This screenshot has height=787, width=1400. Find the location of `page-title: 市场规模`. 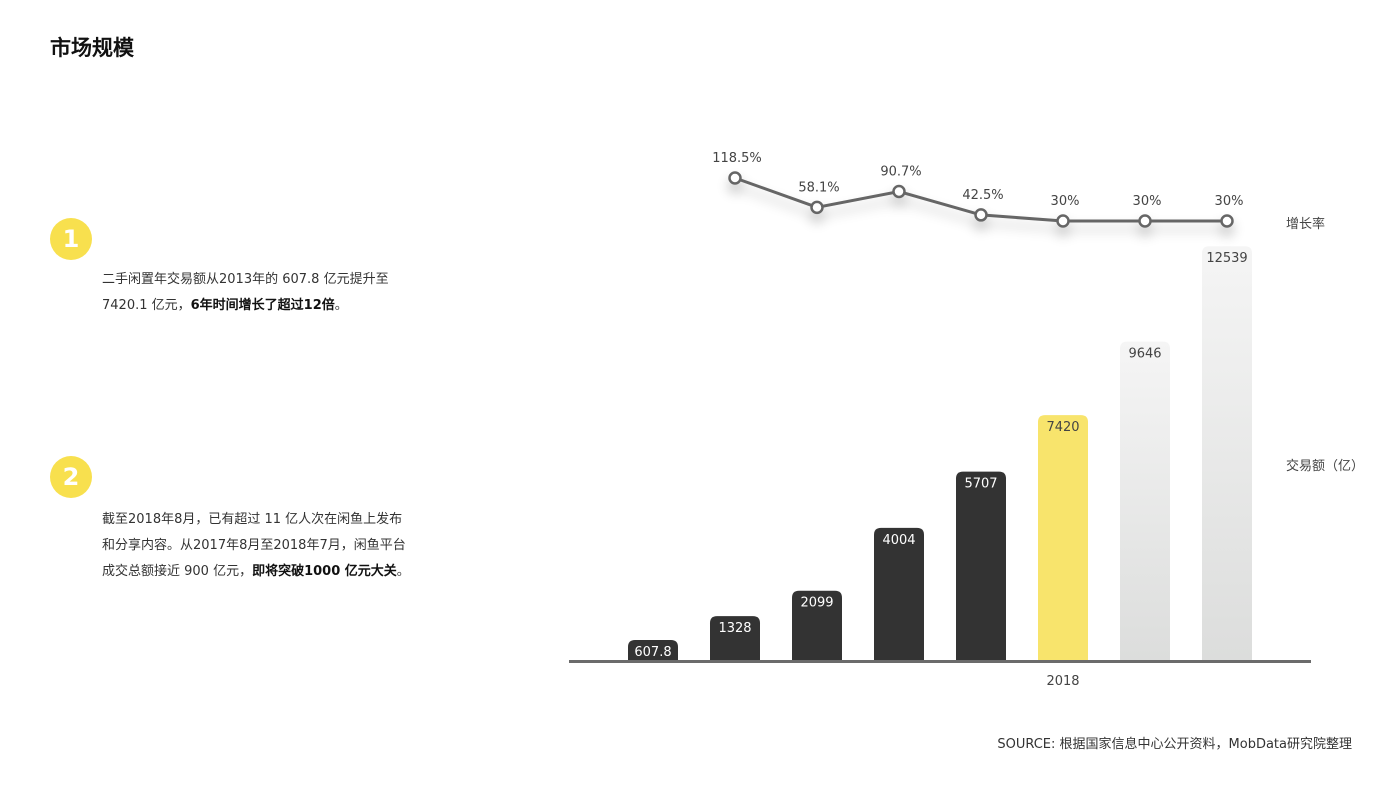

page-title: 市场规模 is located at coordinates (92, 48).